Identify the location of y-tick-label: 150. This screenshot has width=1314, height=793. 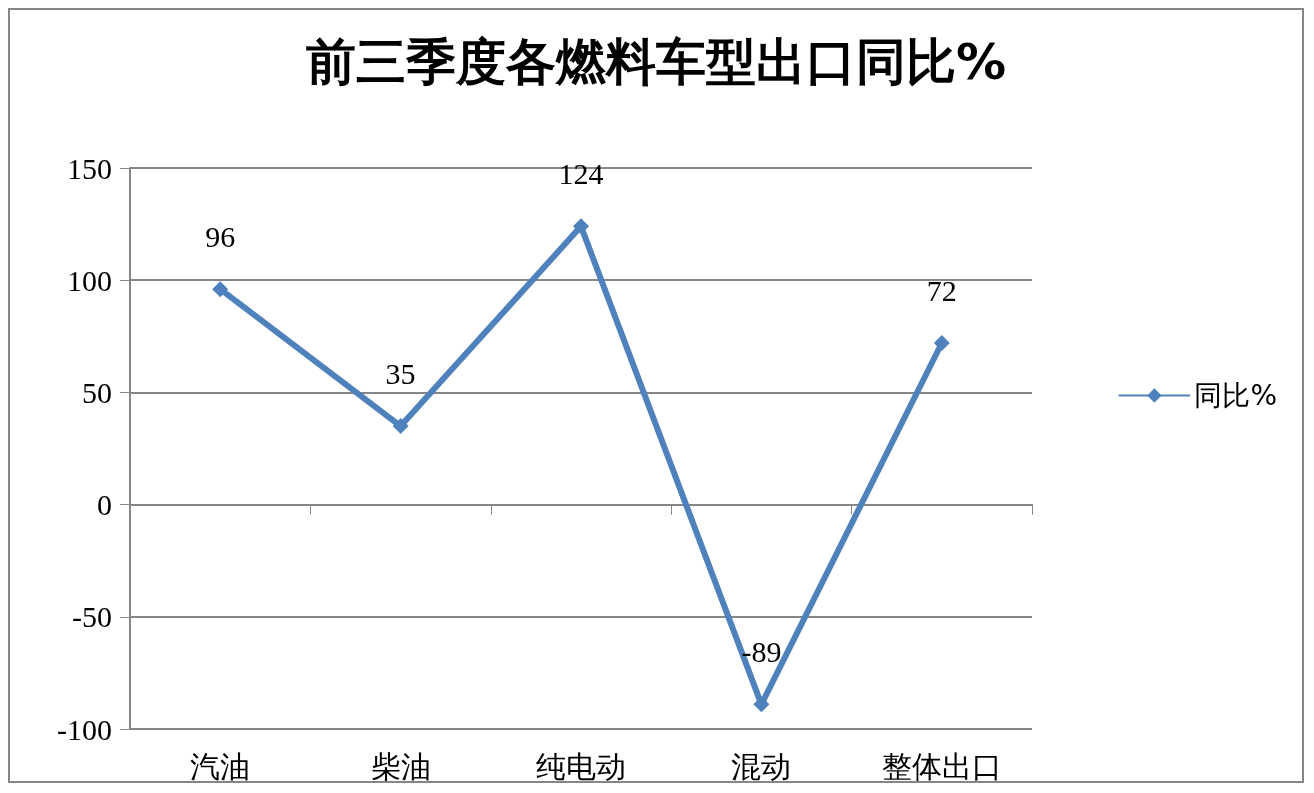
(89, 168).